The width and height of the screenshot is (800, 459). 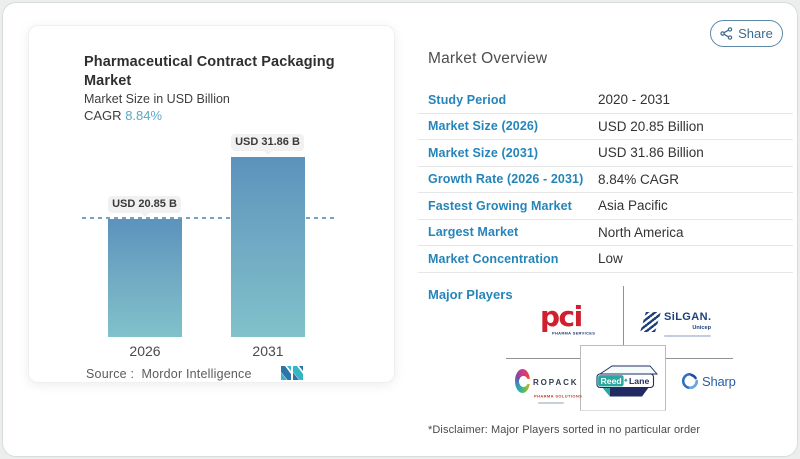 I want to click on ropack-tagline, so click(x=551, y=403).